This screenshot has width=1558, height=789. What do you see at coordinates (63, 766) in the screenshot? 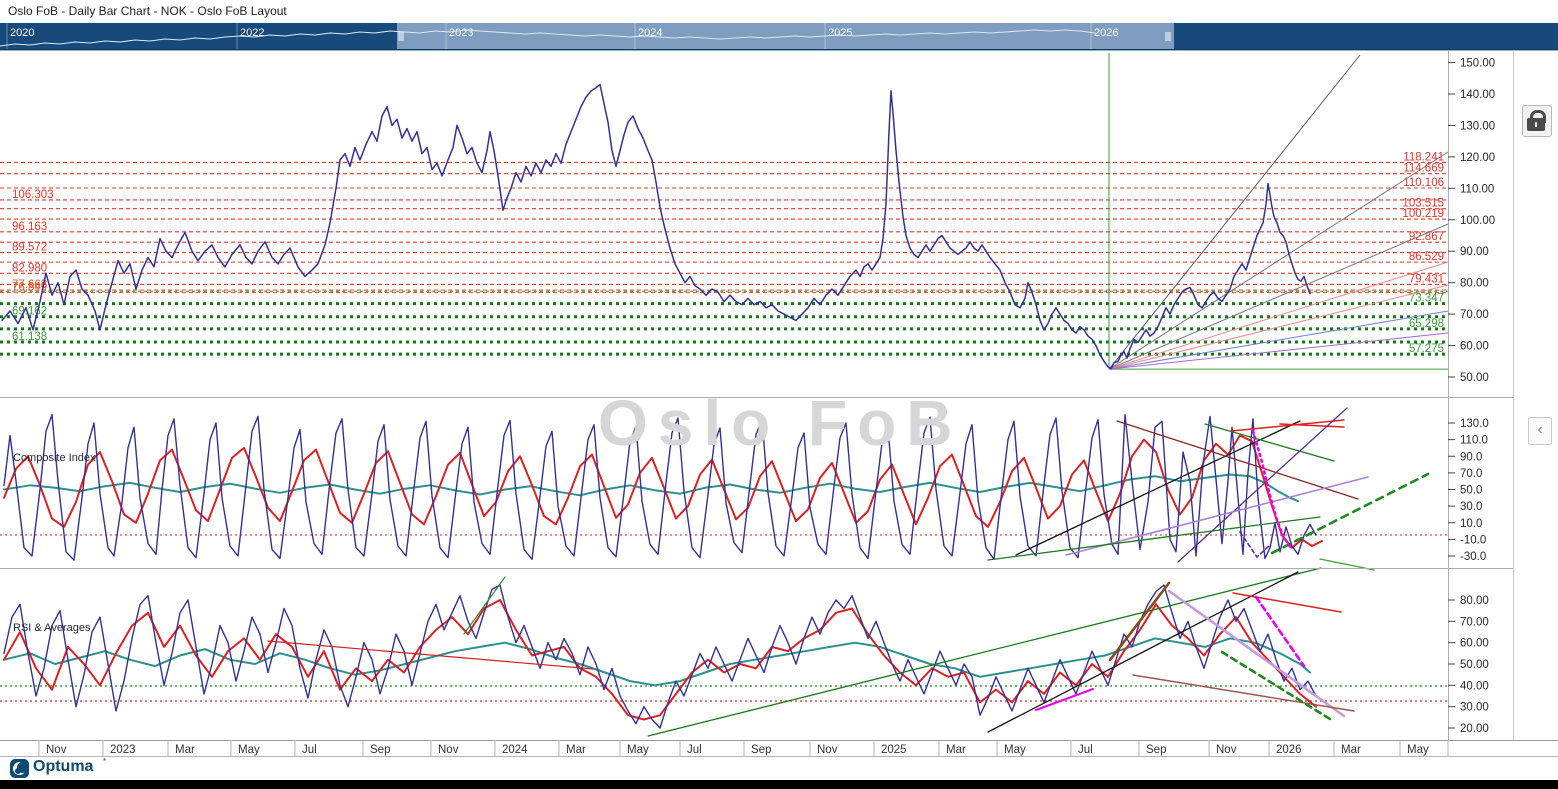
I see `brand-name: Optuma` at bounding box center [63, 766].